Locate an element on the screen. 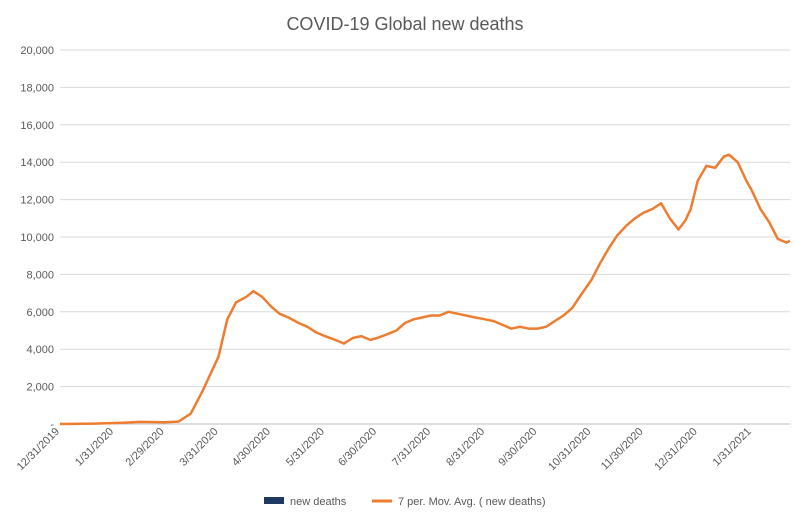  y-tick-label: - is located at coordinates (52, 425).